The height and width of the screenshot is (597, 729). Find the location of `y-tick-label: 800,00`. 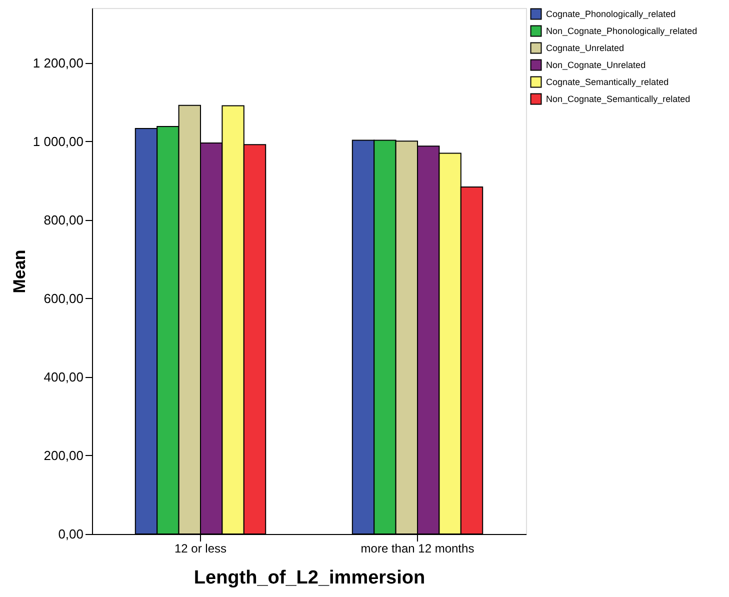

y-tick-label: 800,00 is located at coordinates (64, 220).